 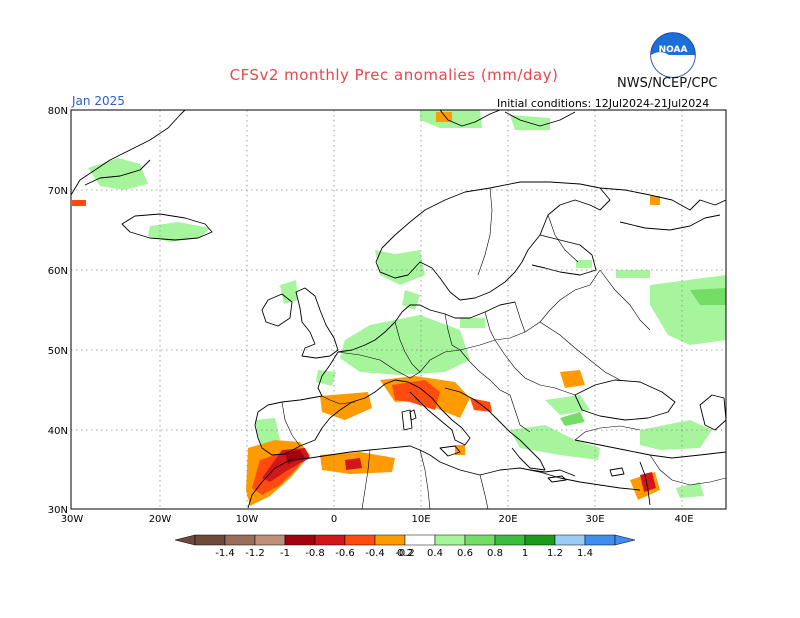 I want to click on latitude-labels: 80N 70N 60N 50N 40N 30N, so click(x=58, y=311).